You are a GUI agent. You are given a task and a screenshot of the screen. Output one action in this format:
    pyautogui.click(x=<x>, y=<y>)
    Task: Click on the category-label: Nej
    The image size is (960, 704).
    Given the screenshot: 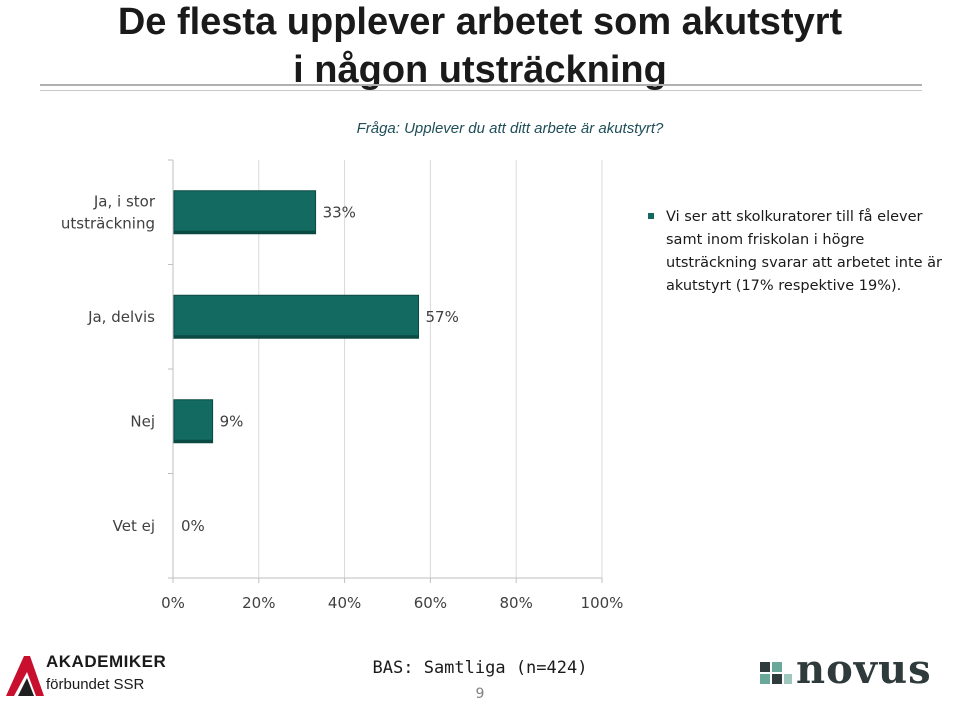 What is the action you would take?
    pyautogui.click(x=142, y=421)
    